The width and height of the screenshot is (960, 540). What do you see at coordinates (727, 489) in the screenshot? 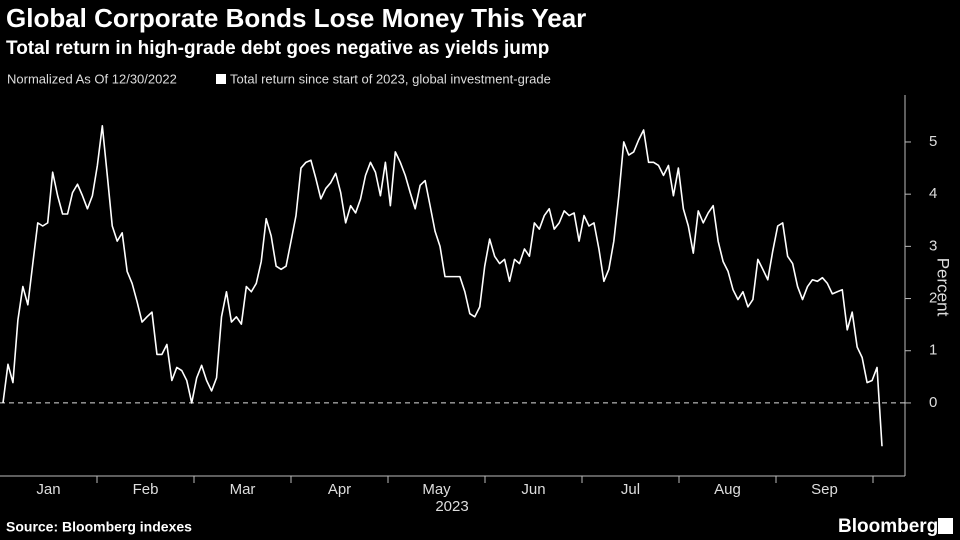
I see `x-tick-label: Aug` at bounding box center [727, 489].